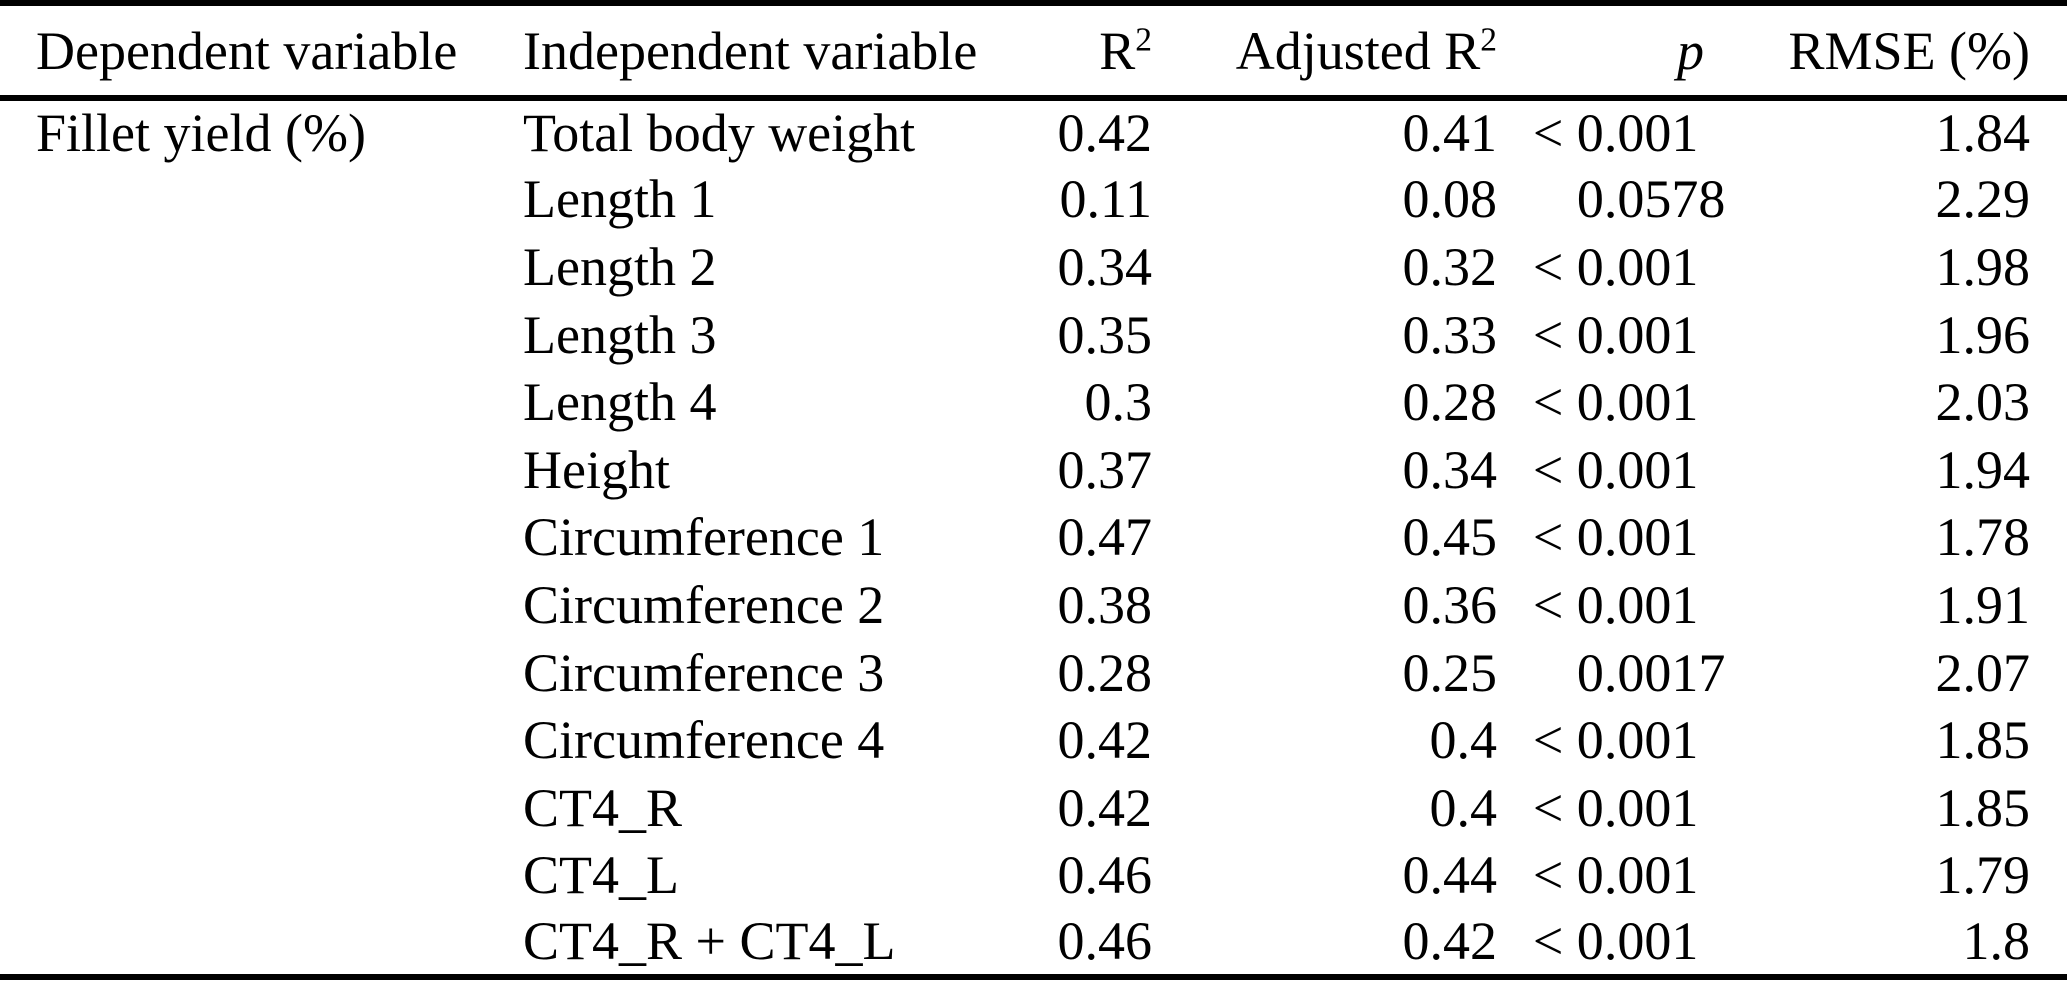  I want to click on cell-adjusted-r2: 0.33, so click(1450, 334).